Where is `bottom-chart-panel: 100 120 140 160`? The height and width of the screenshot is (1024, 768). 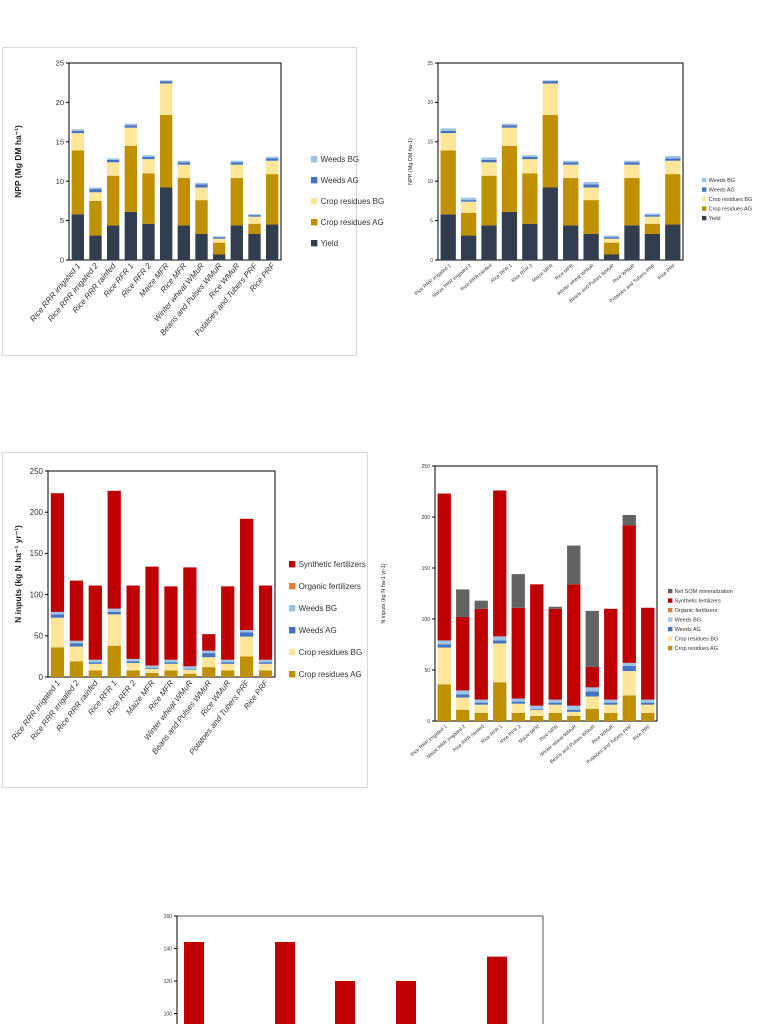
bottom-chart-panel: 100 120 140 160 is located at coordinates (330, 964).